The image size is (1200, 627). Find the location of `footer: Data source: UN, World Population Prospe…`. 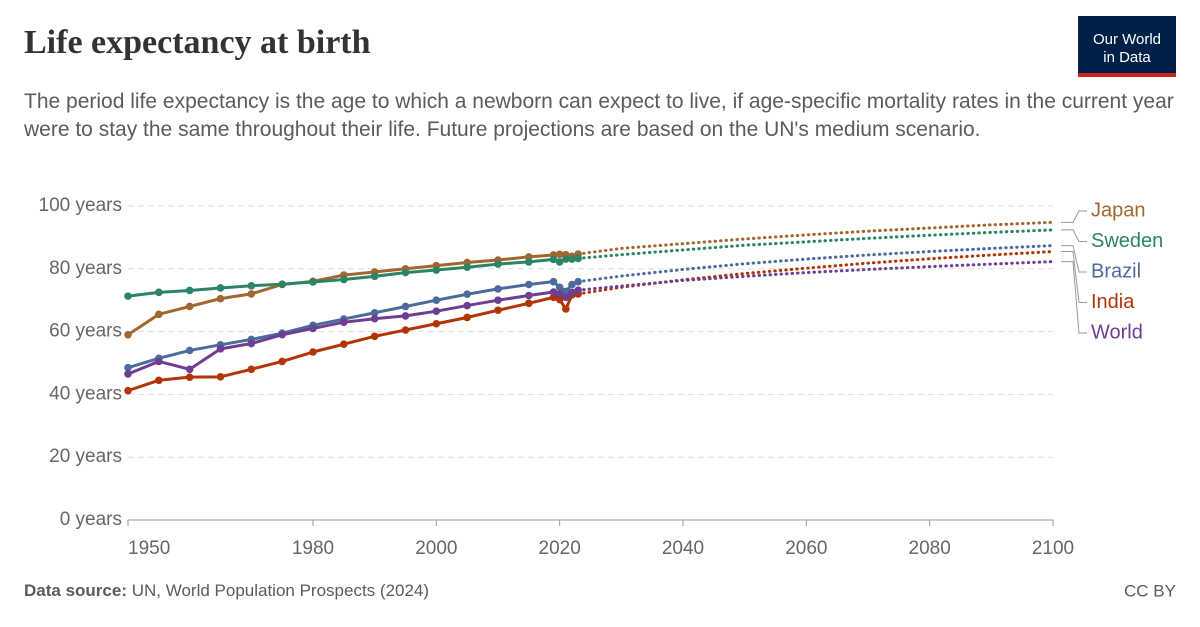

footer: Data source: UN, World Population Prospe… is located at coordinates (226, 590).